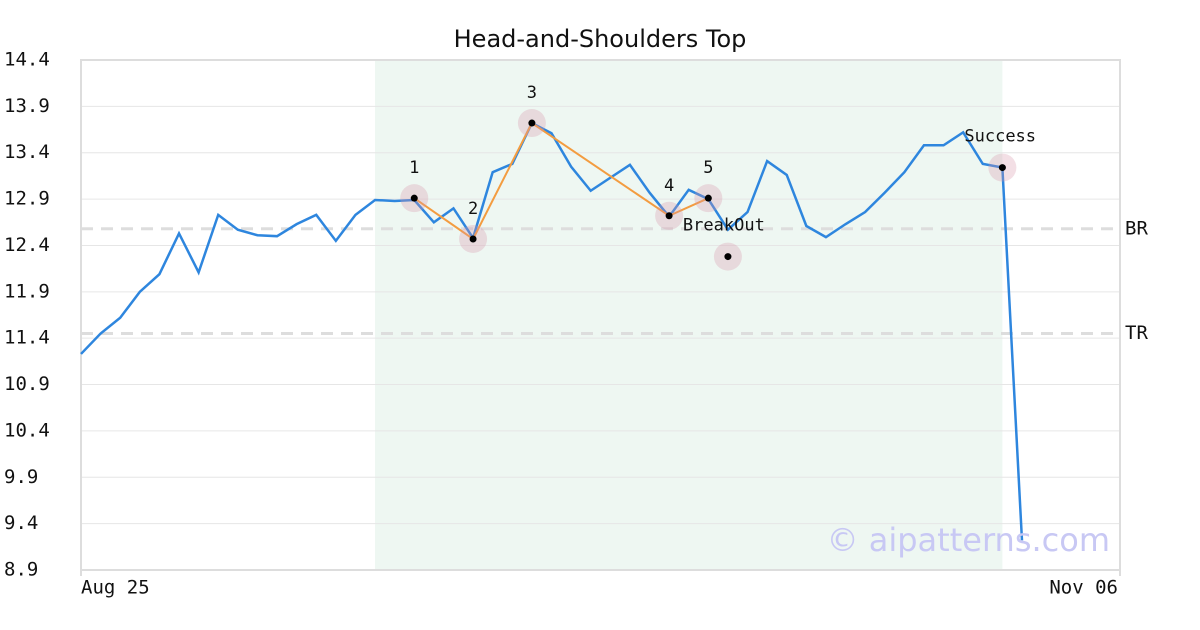 Image resolution: width=1200 pixels, height=630 pixels. Describe the element at coordinates (115, 588) in the screenshot. I see `x-tick-label: Aug 25` at that location.